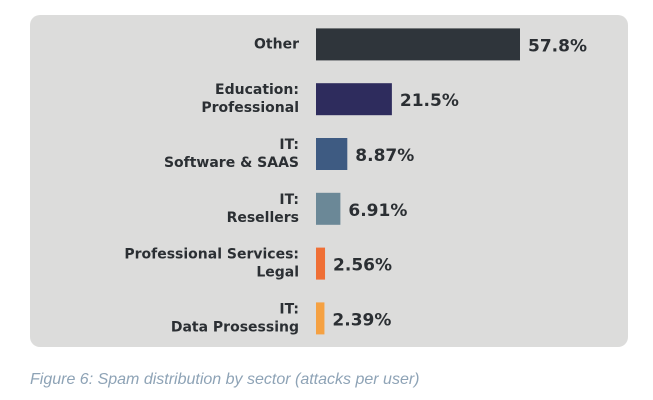  I want to click on value-label: 6.91%, so click(377, 211).